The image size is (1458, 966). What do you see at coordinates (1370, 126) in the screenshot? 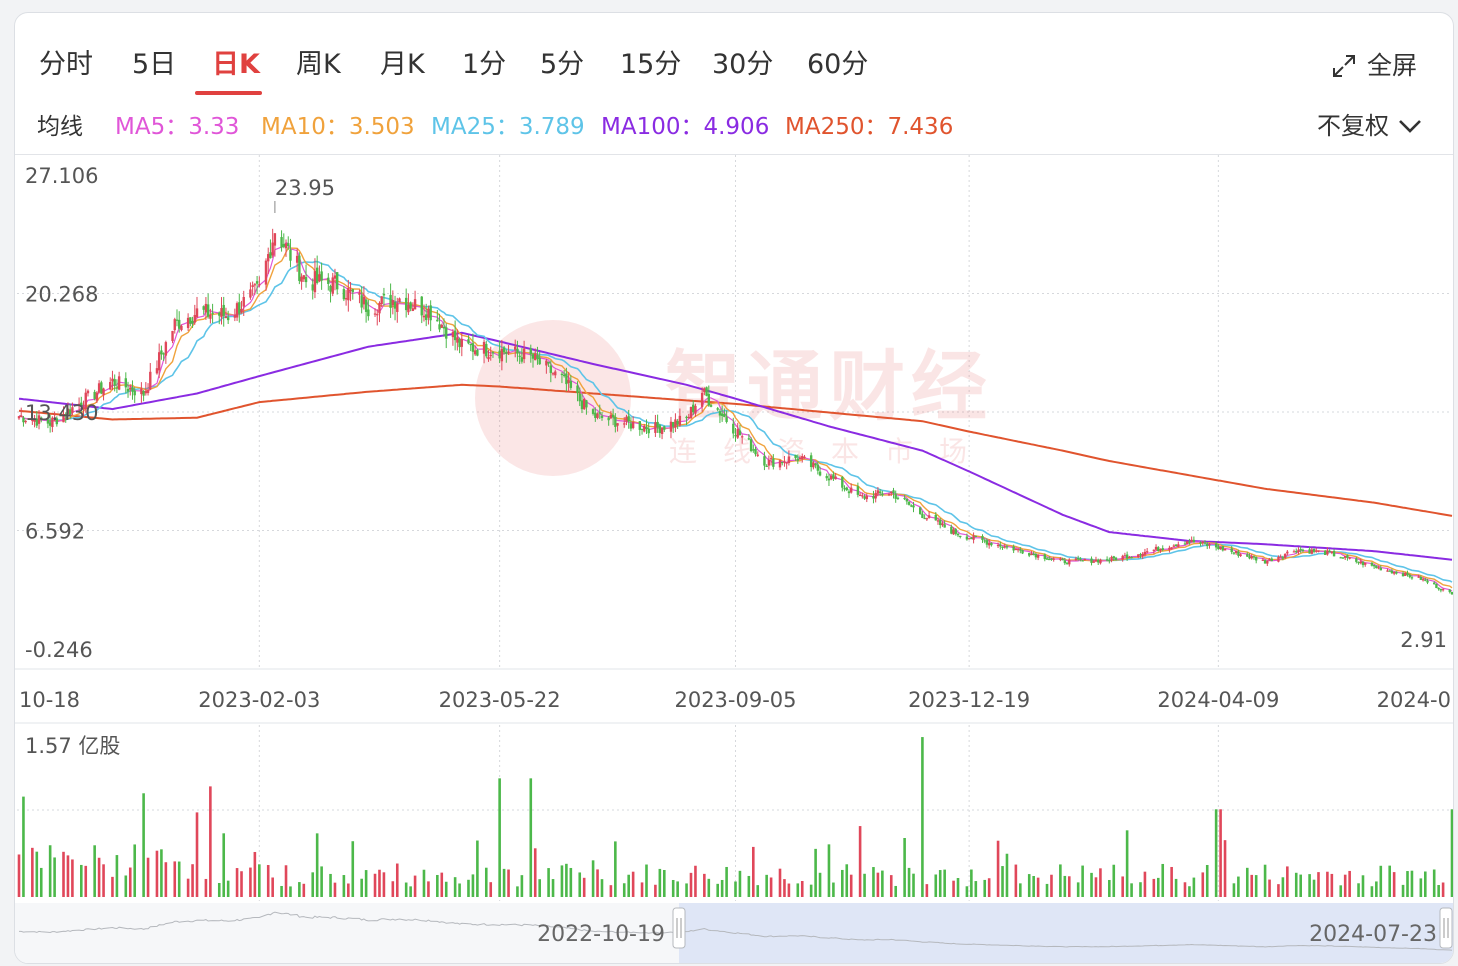
I see `adjust-select: 不复权` at bounding box center [1370, 126].